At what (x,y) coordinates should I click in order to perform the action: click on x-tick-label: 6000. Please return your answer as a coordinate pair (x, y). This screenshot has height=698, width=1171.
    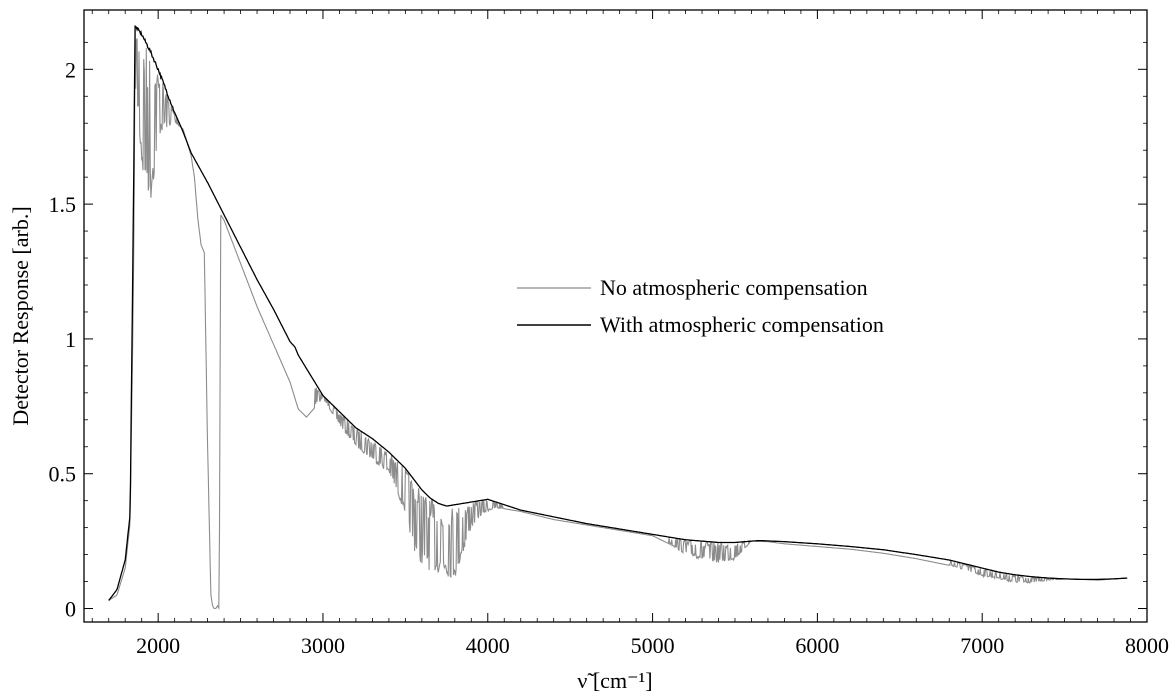
    Looking at the image, I should click on (817, 645).